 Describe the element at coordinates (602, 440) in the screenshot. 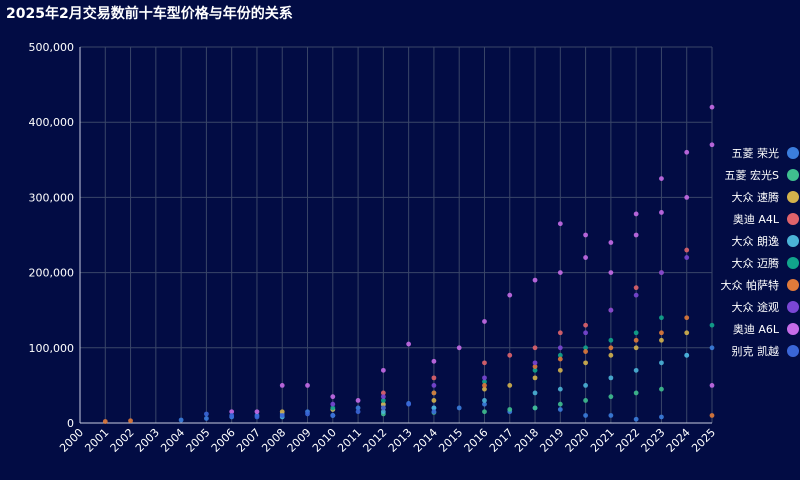

I see `x-tick-label: 2021` at that location.